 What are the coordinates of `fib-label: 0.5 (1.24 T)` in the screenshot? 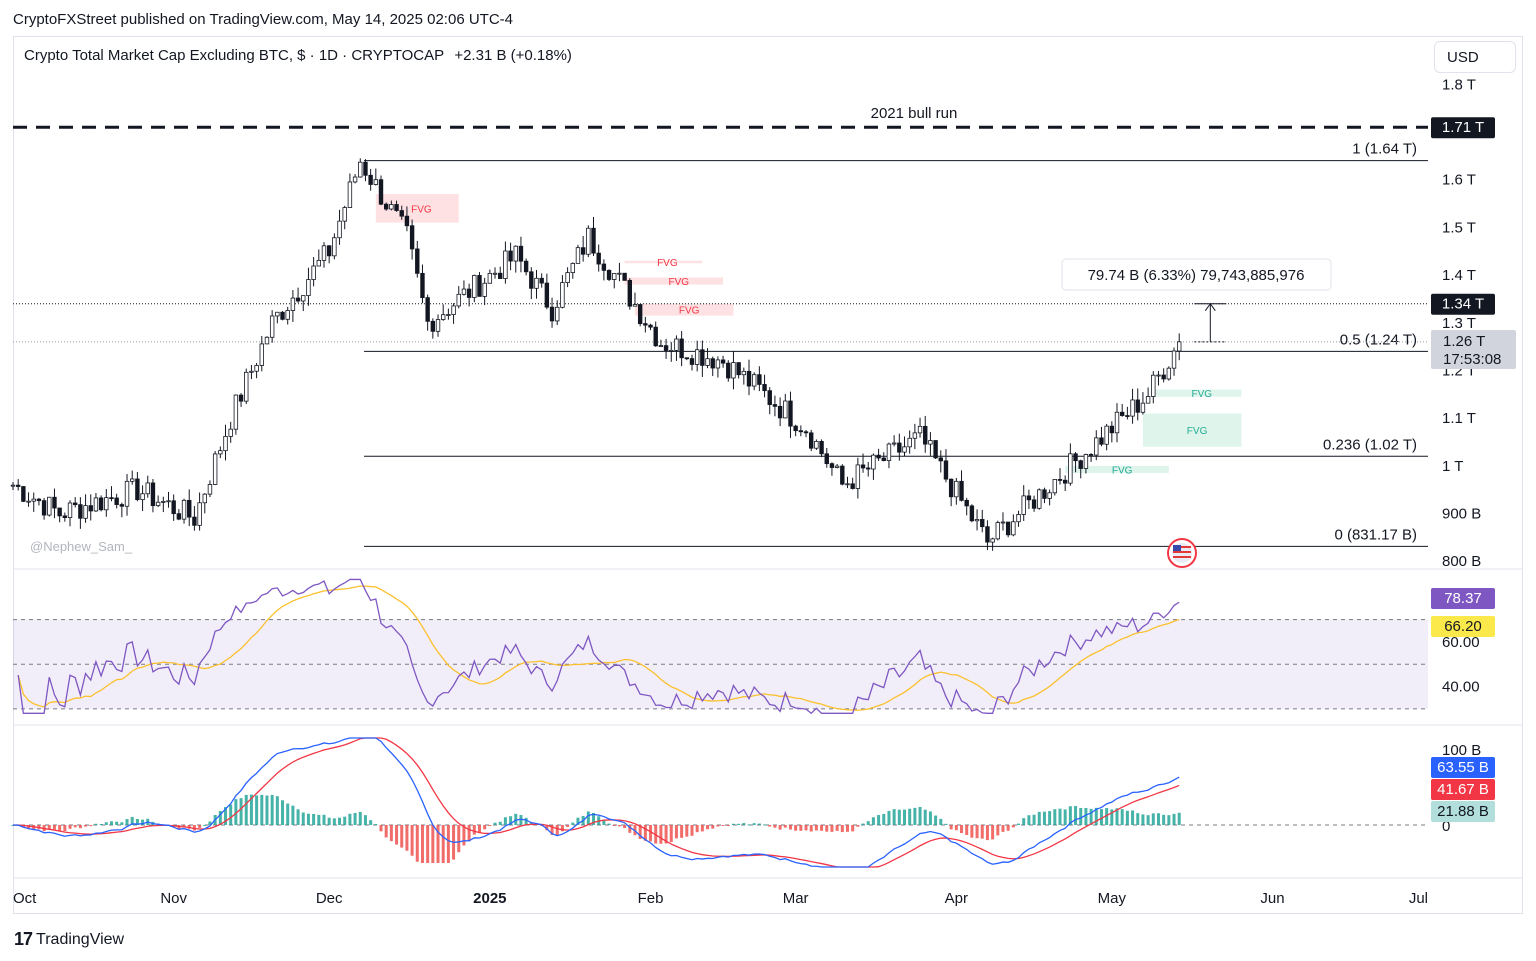 It's located at (1378, 339).